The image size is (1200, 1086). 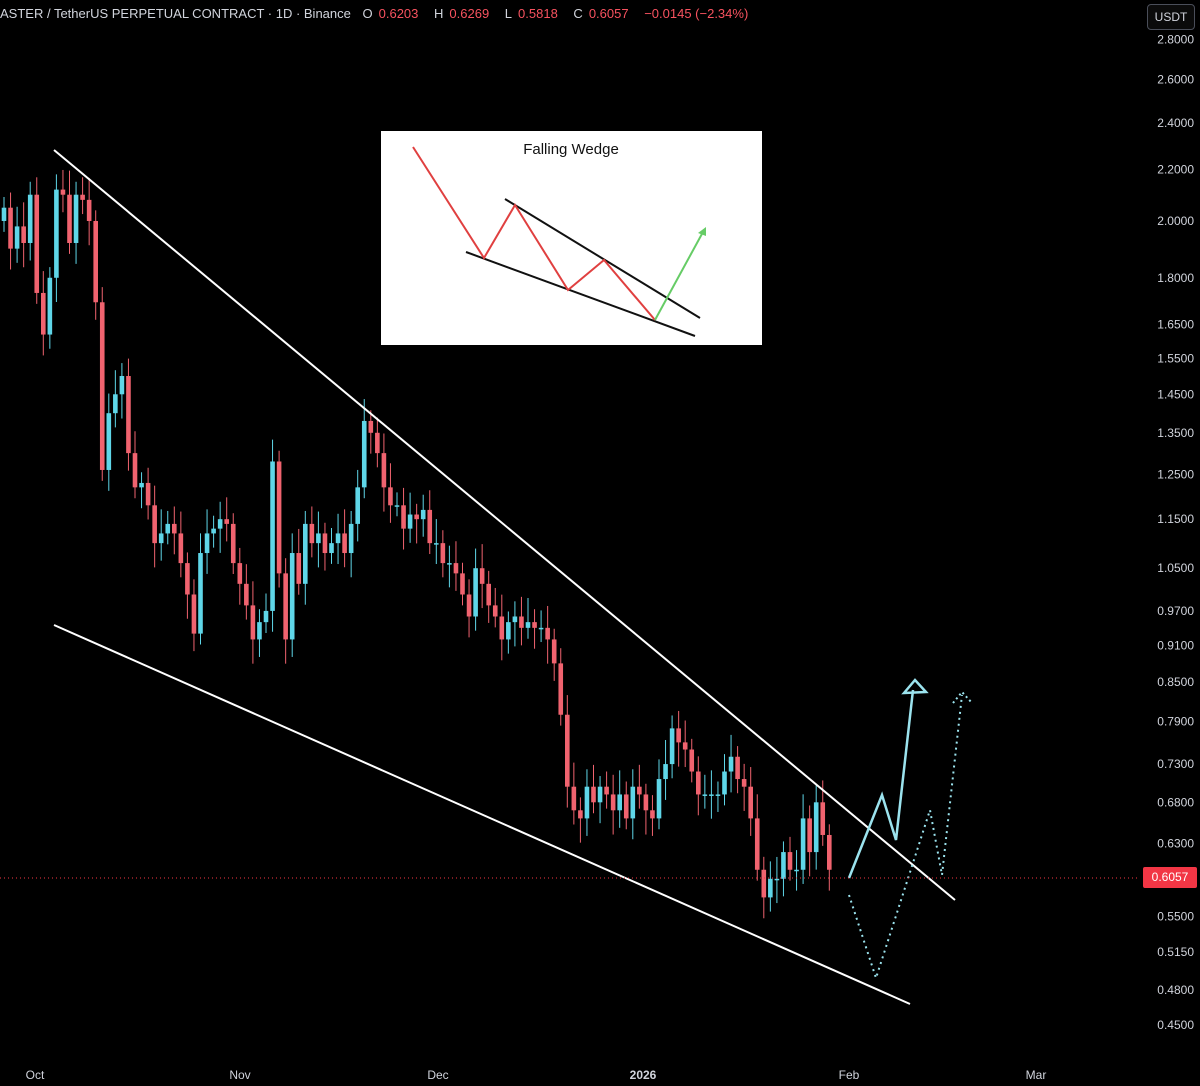 What do you see at coordinates (643, 1075) in the screenshot?
I see `time-tick-label: 2026` at bounding box center [643, 1075].